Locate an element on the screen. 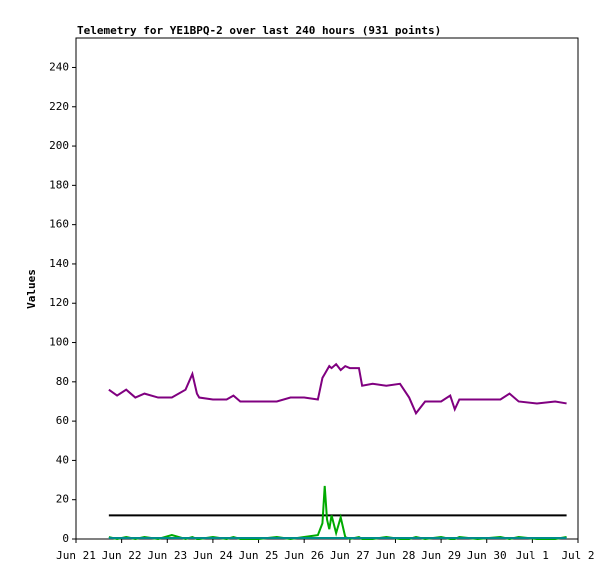 The image size is (615, 579). y-tick-label: 0 is located at coordinates (65, 538).